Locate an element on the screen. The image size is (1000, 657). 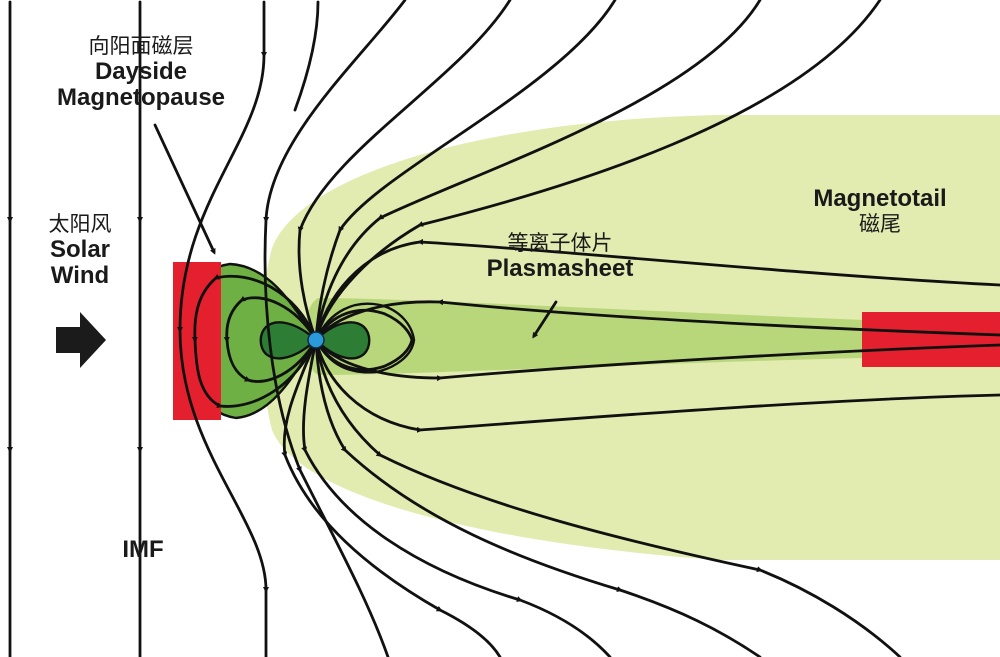
plasmasheet-region is located at coordinates (652, 336).